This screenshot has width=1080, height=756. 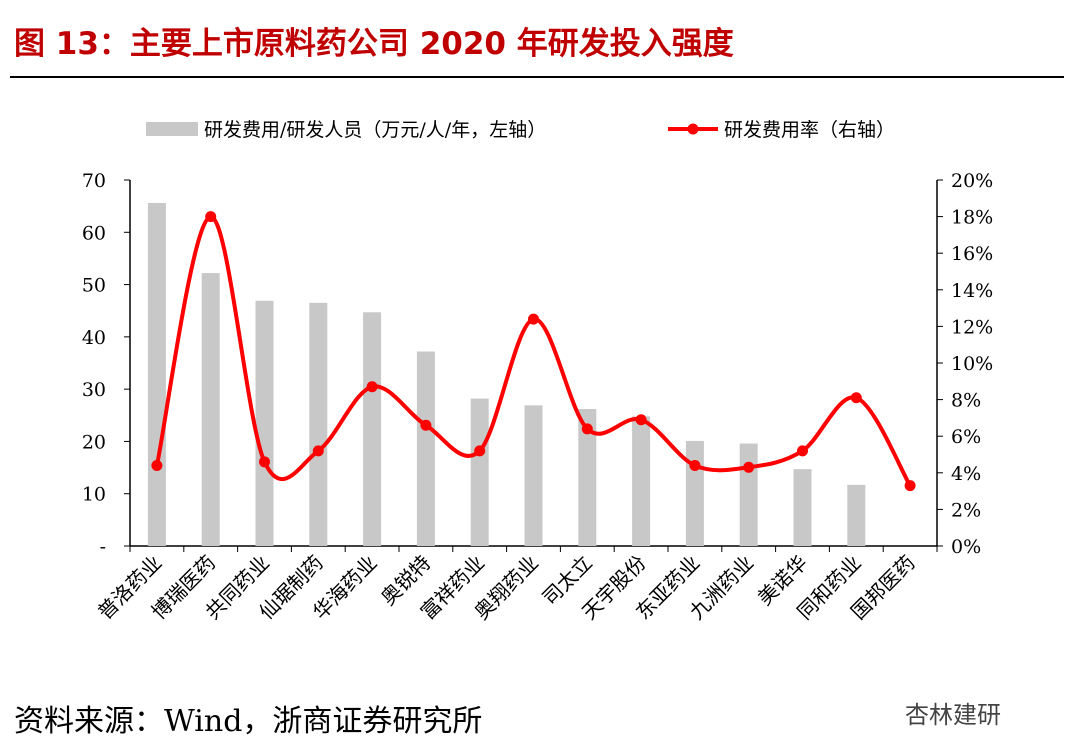 What do you see at coordinates (94, 338) in the screenshot?
I see `left-tick-label: 40` at bounding box center [94, 338].